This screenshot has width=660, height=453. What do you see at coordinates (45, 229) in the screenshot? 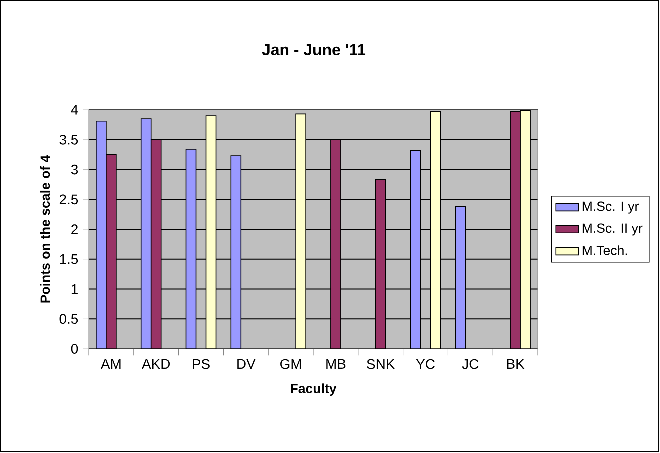
I see `y-axis-title: Points on the scale of 4` at bounding box center [45, 229].